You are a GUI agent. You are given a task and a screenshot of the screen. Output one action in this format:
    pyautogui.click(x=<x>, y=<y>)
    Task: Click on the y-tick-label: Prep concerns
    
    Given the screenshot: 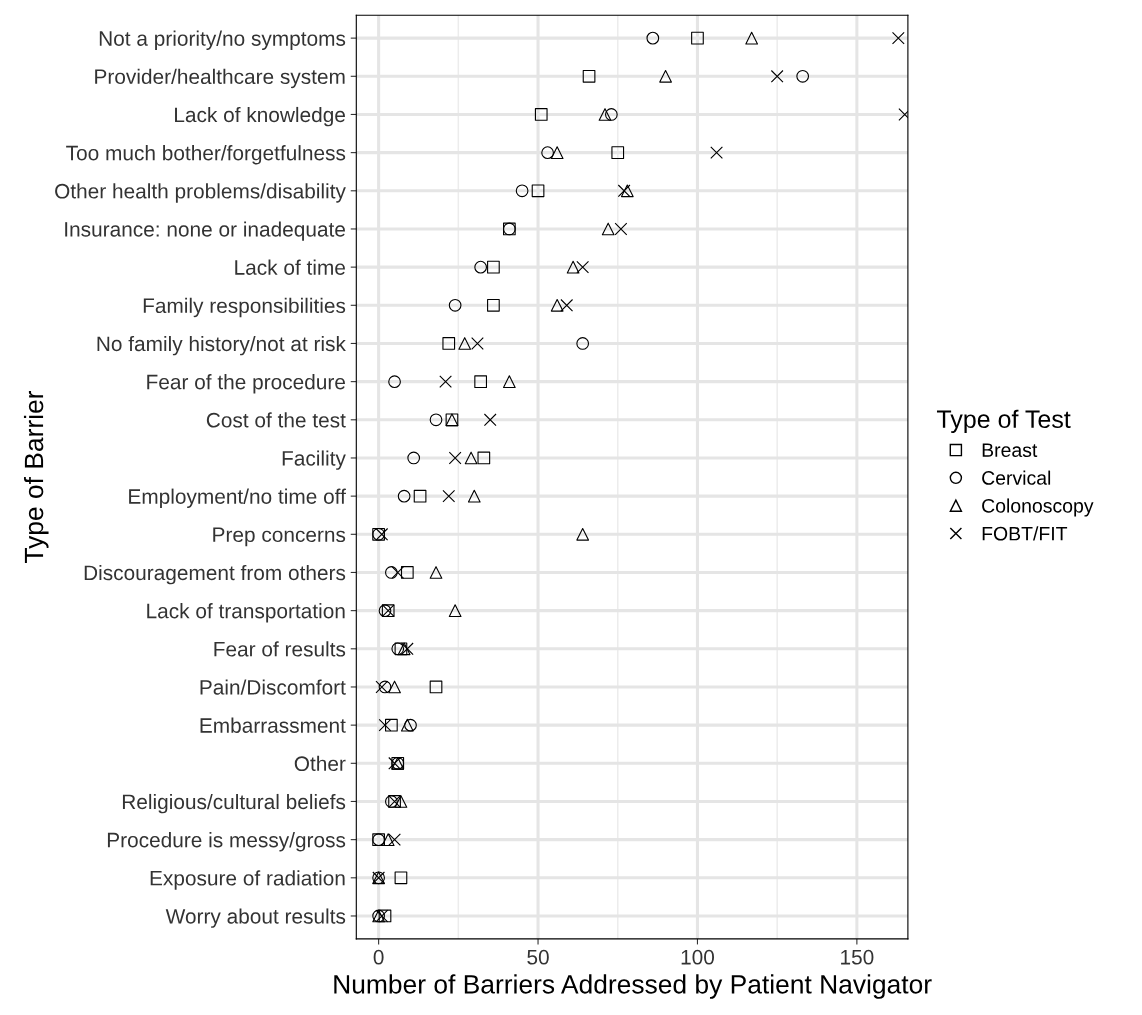 What is the action you would take?
    pyautogui.click(x=279, y=537)
    